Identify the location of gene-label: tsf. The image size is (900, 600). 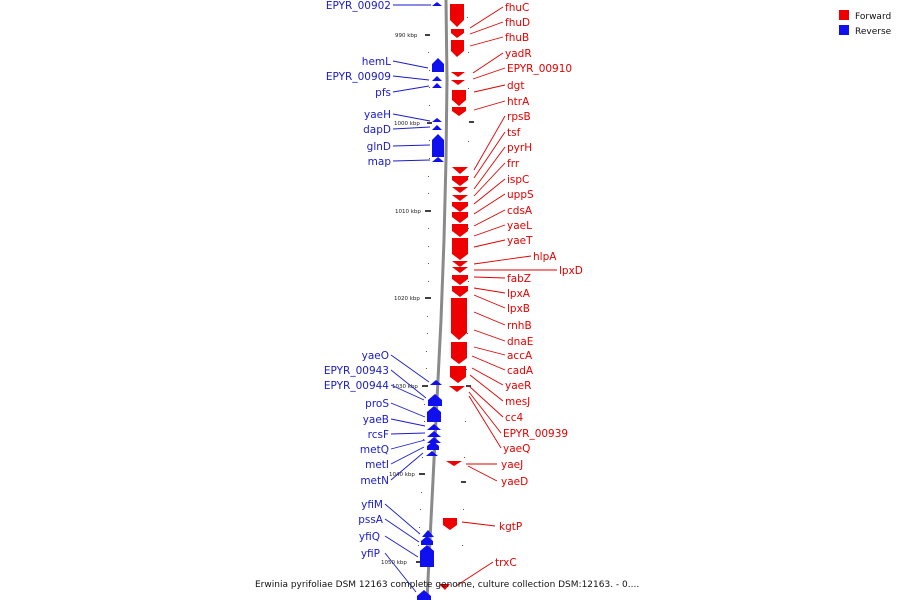
(514, 133).